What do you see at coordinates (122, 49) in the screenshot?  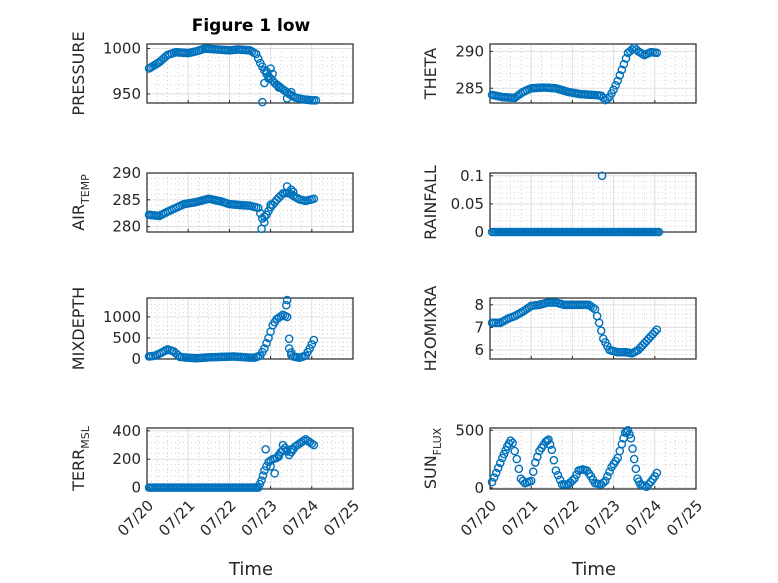 I see `y-tick-label: 1000` at bounding box center [122, 49].